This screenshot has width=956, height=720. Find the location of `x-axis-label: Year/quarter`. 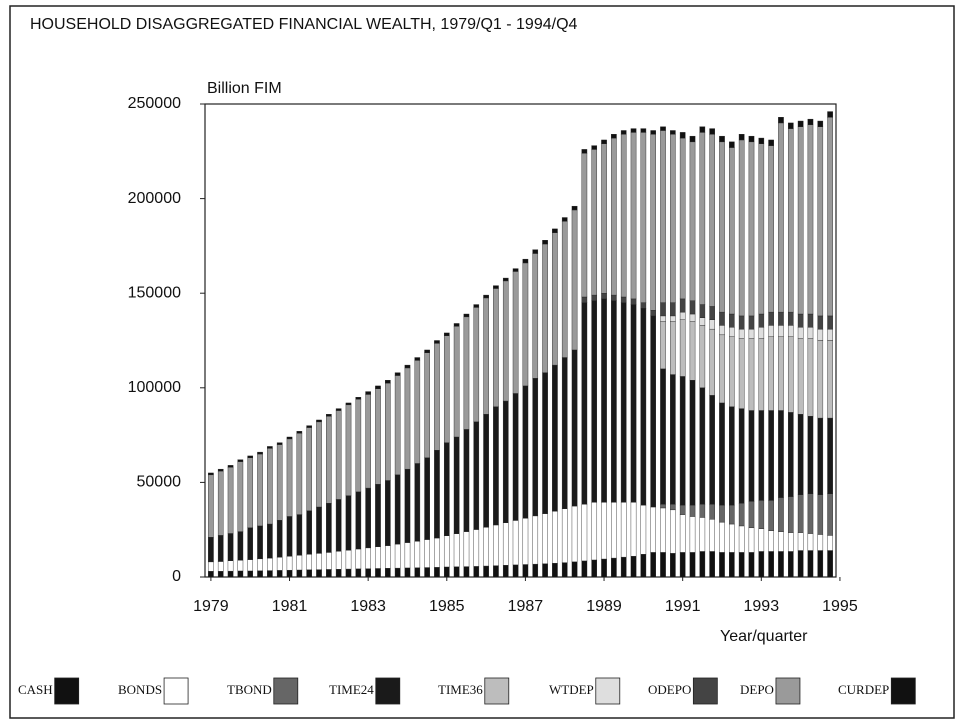

x-axis-label: Year/quarter is located at coordinates (764, 636).